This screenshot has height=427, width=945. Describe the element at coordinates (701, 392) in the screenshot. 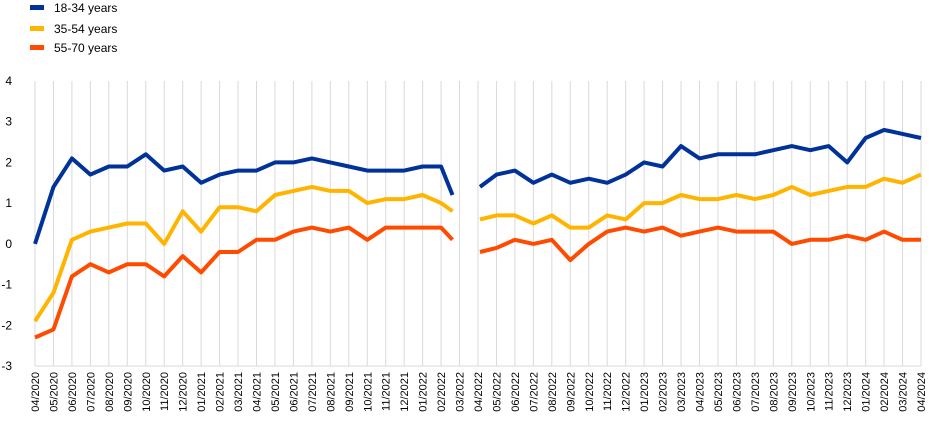

I see `x-tick-label-36: 04/2023` at that location.